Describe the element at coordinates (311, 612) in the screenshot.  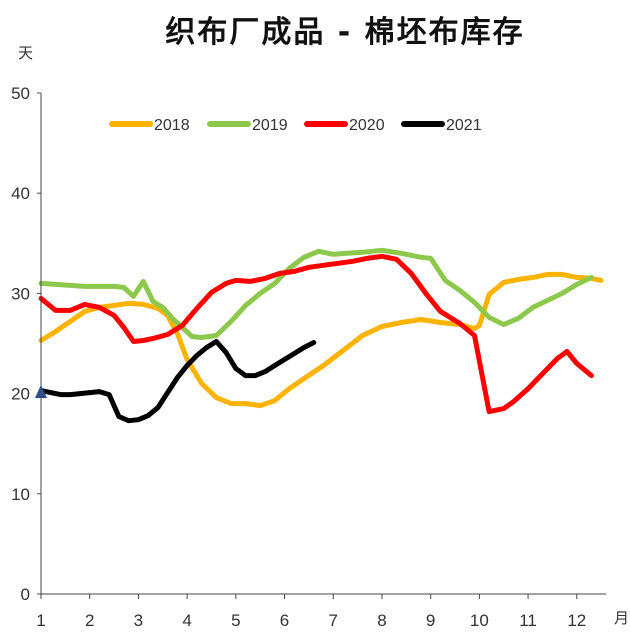
I see `x-axis-ticks: 1 2 3 4 5 6 7 8 9 10 11 12` at that location.